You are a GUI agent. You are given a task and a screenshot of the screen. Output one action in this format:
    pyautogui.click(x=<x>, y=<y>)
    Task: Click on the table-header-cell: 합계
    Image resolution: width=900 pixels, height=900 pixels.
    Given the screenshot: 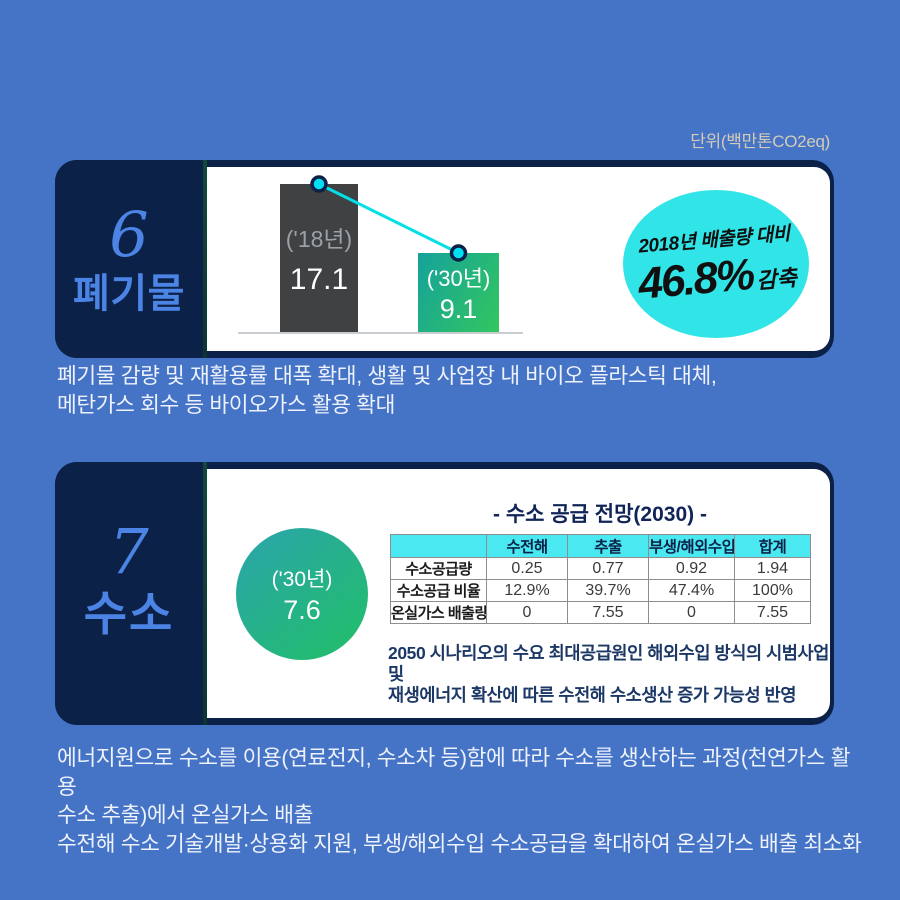 What is the action you would take?
    pyautogui.click(x=772, y=546)
    